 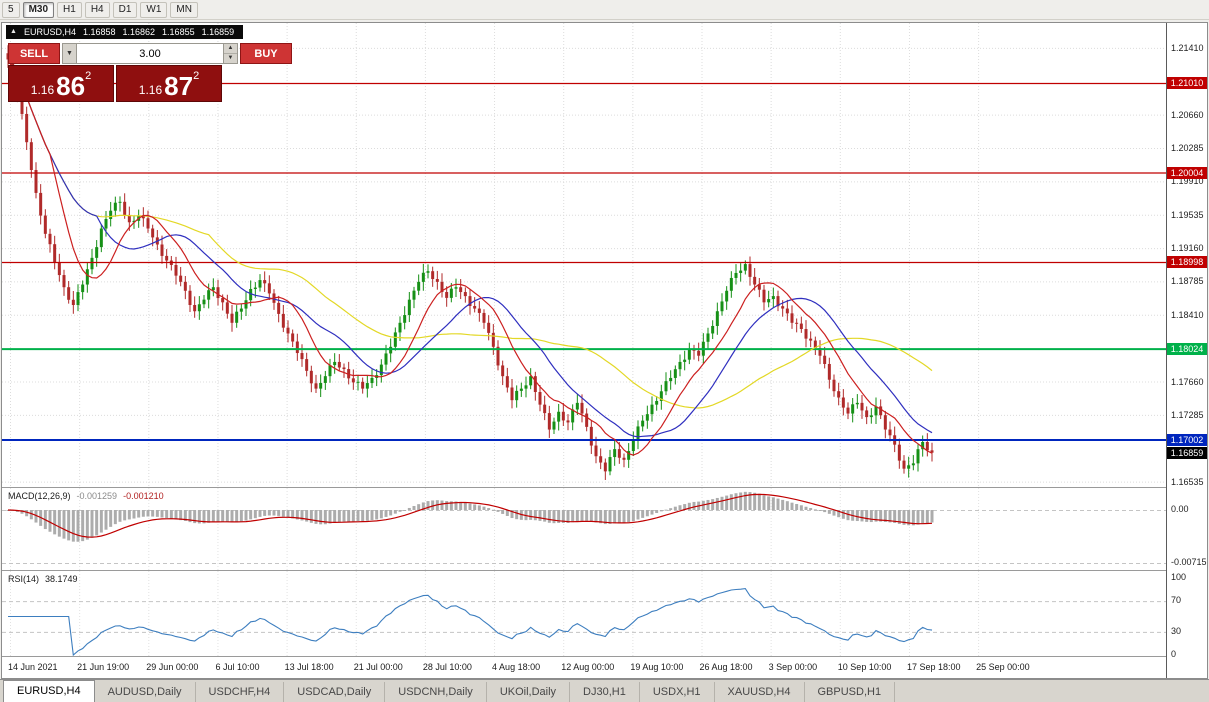 What do you see at coordinates (584, 613) in the screenshot?
I see `rsi-panel-canvas` at bounding box center [584, 613].